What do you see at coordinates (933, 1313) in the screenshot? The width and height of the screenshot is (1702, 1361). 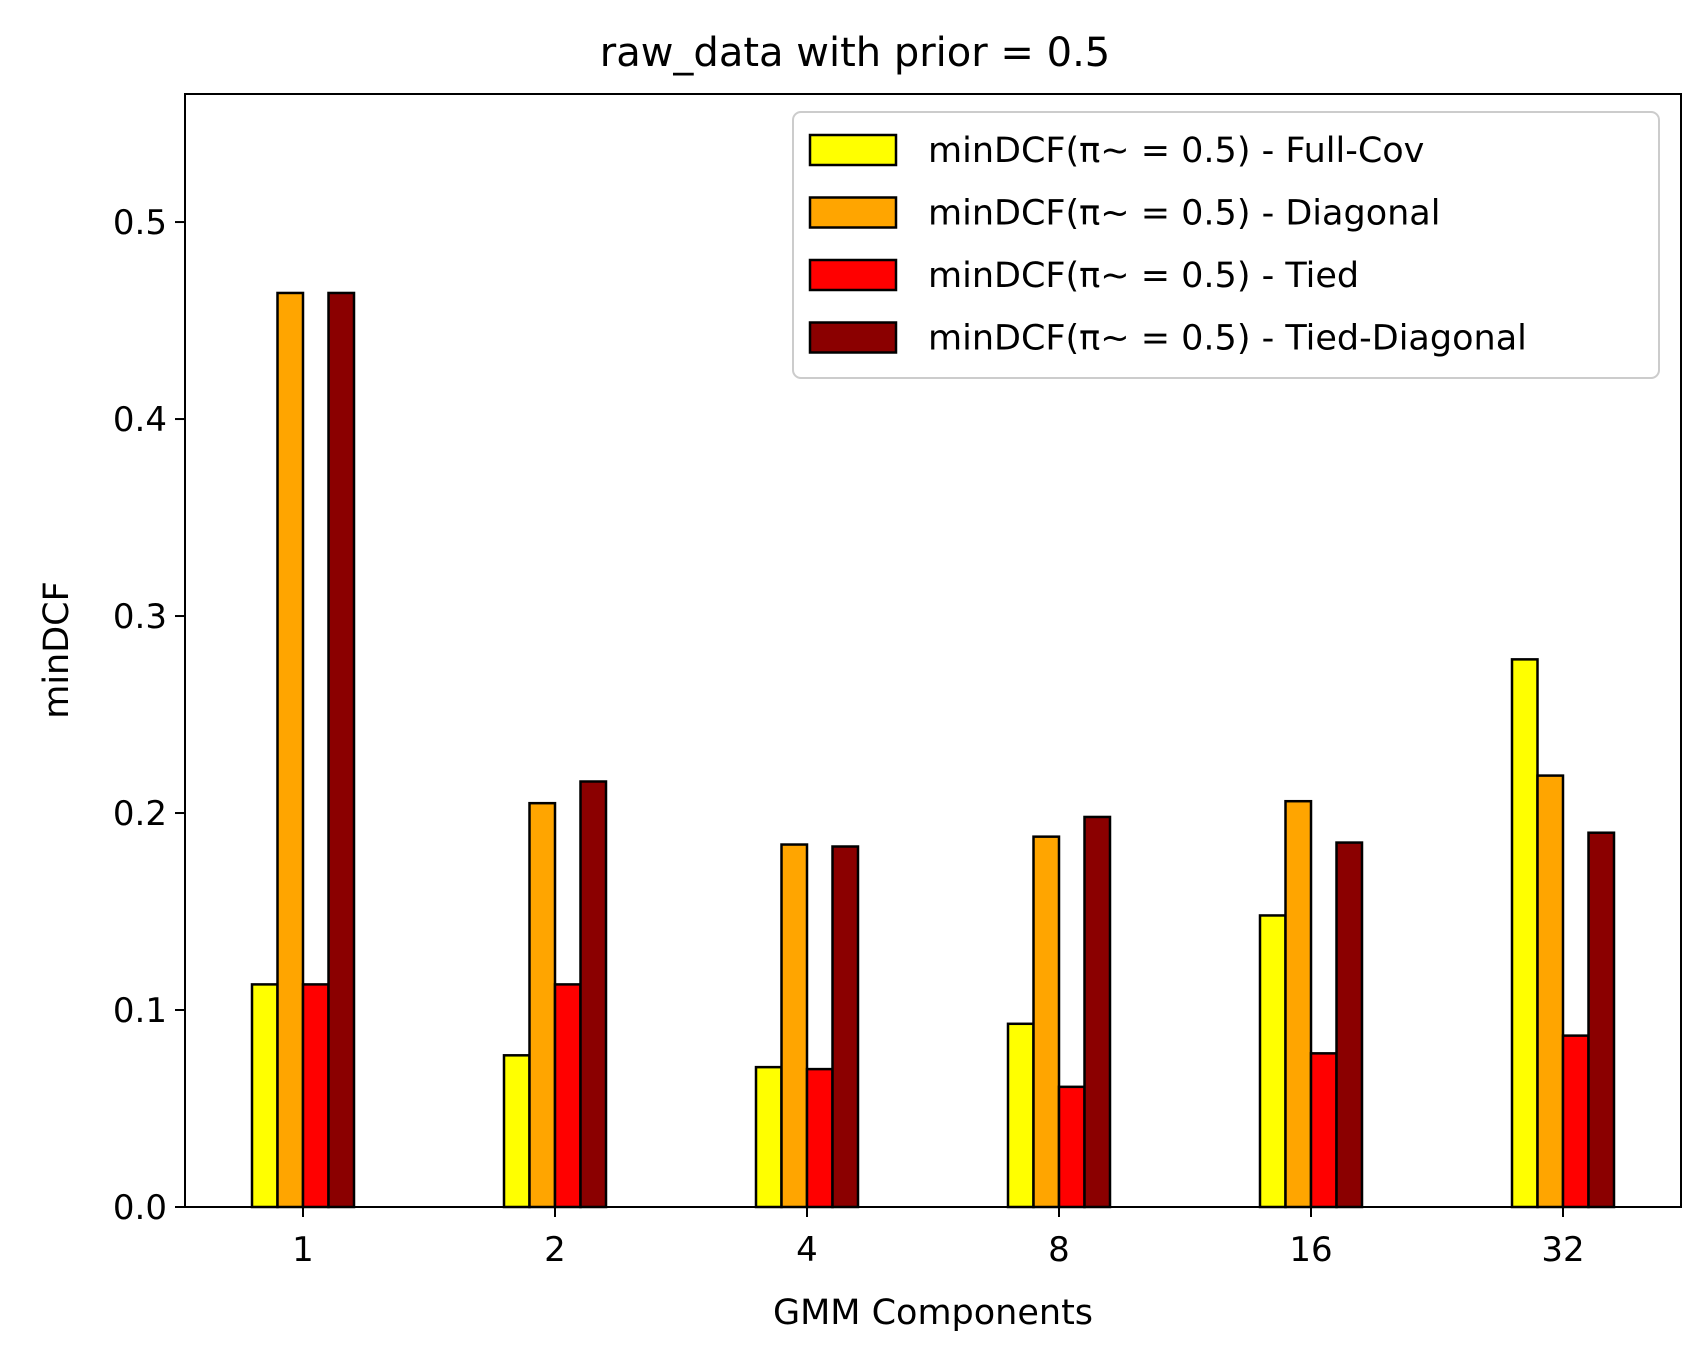 I see `x-axis-label: GMM Components` at bounding box center [933, 1313].